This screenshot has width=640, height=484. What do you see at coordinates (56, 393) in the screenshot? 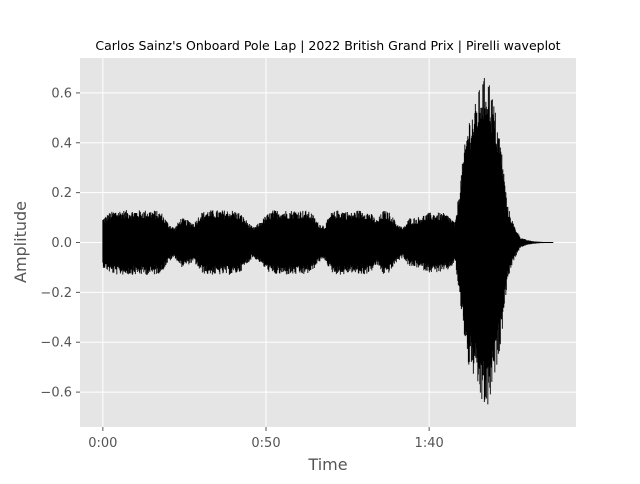
I see `y-tick-label: −0.6` at bounding box center [56, 393].